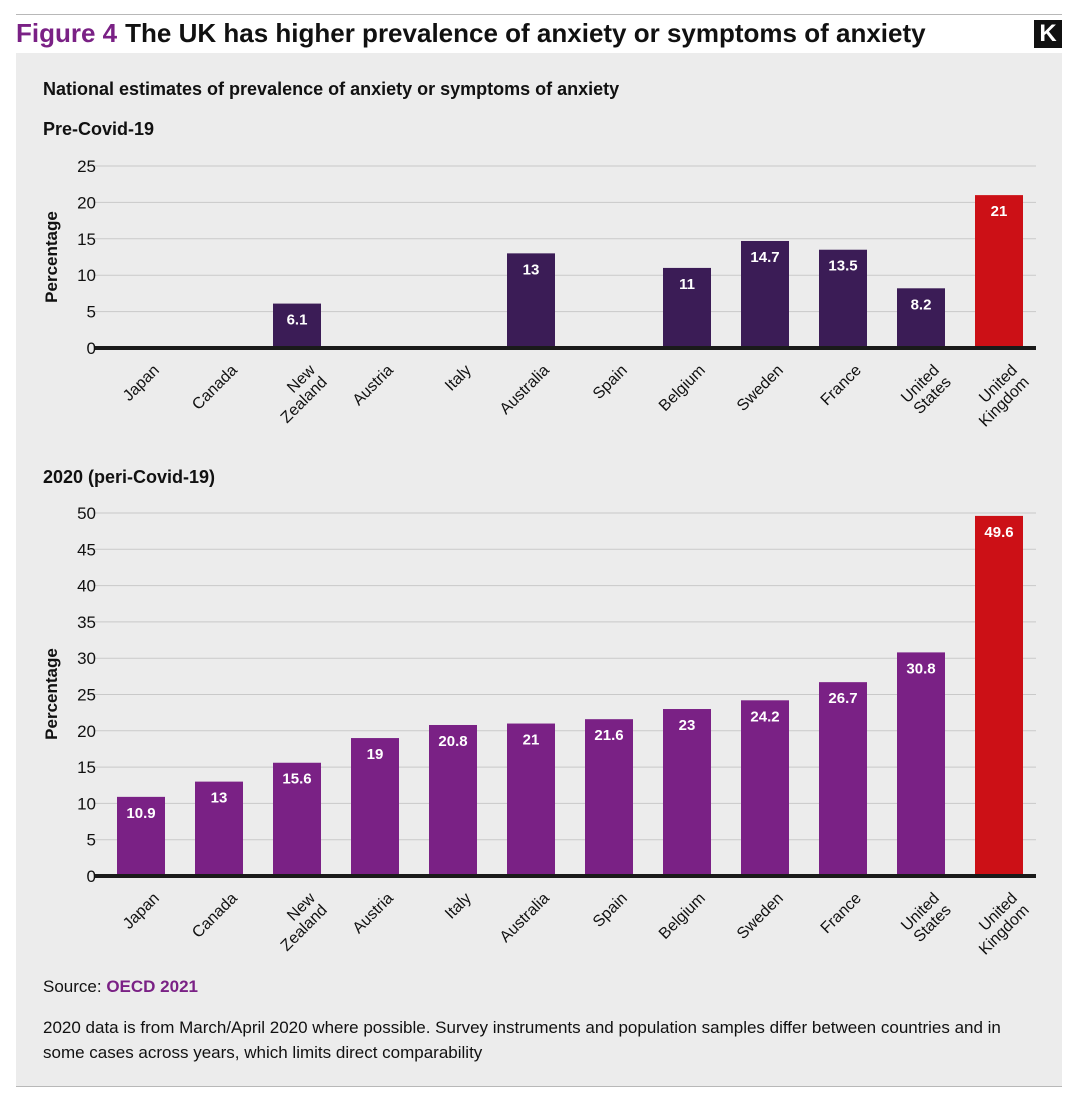 The height and width of the screenshot is (1102, 1076). What do you see at coordinates (86, 586) in the screenshot?
I see `y-tick-label: 40` at bounding box center [86, 586].